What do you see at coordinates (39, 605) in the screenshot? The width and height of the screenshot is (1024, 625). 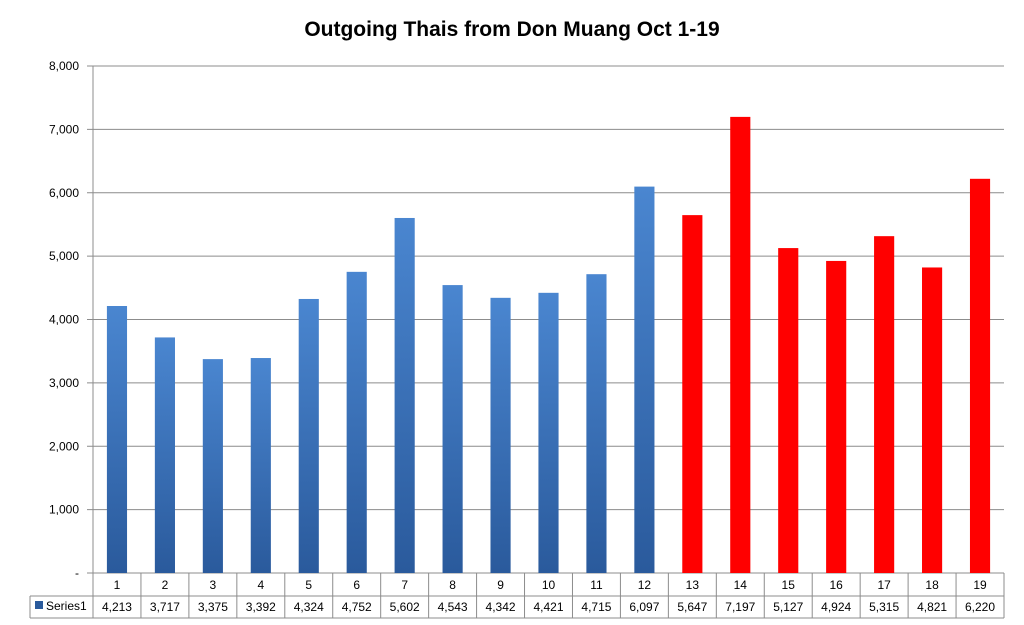 I see `legend-swatch` at bounding box center [39, 605].